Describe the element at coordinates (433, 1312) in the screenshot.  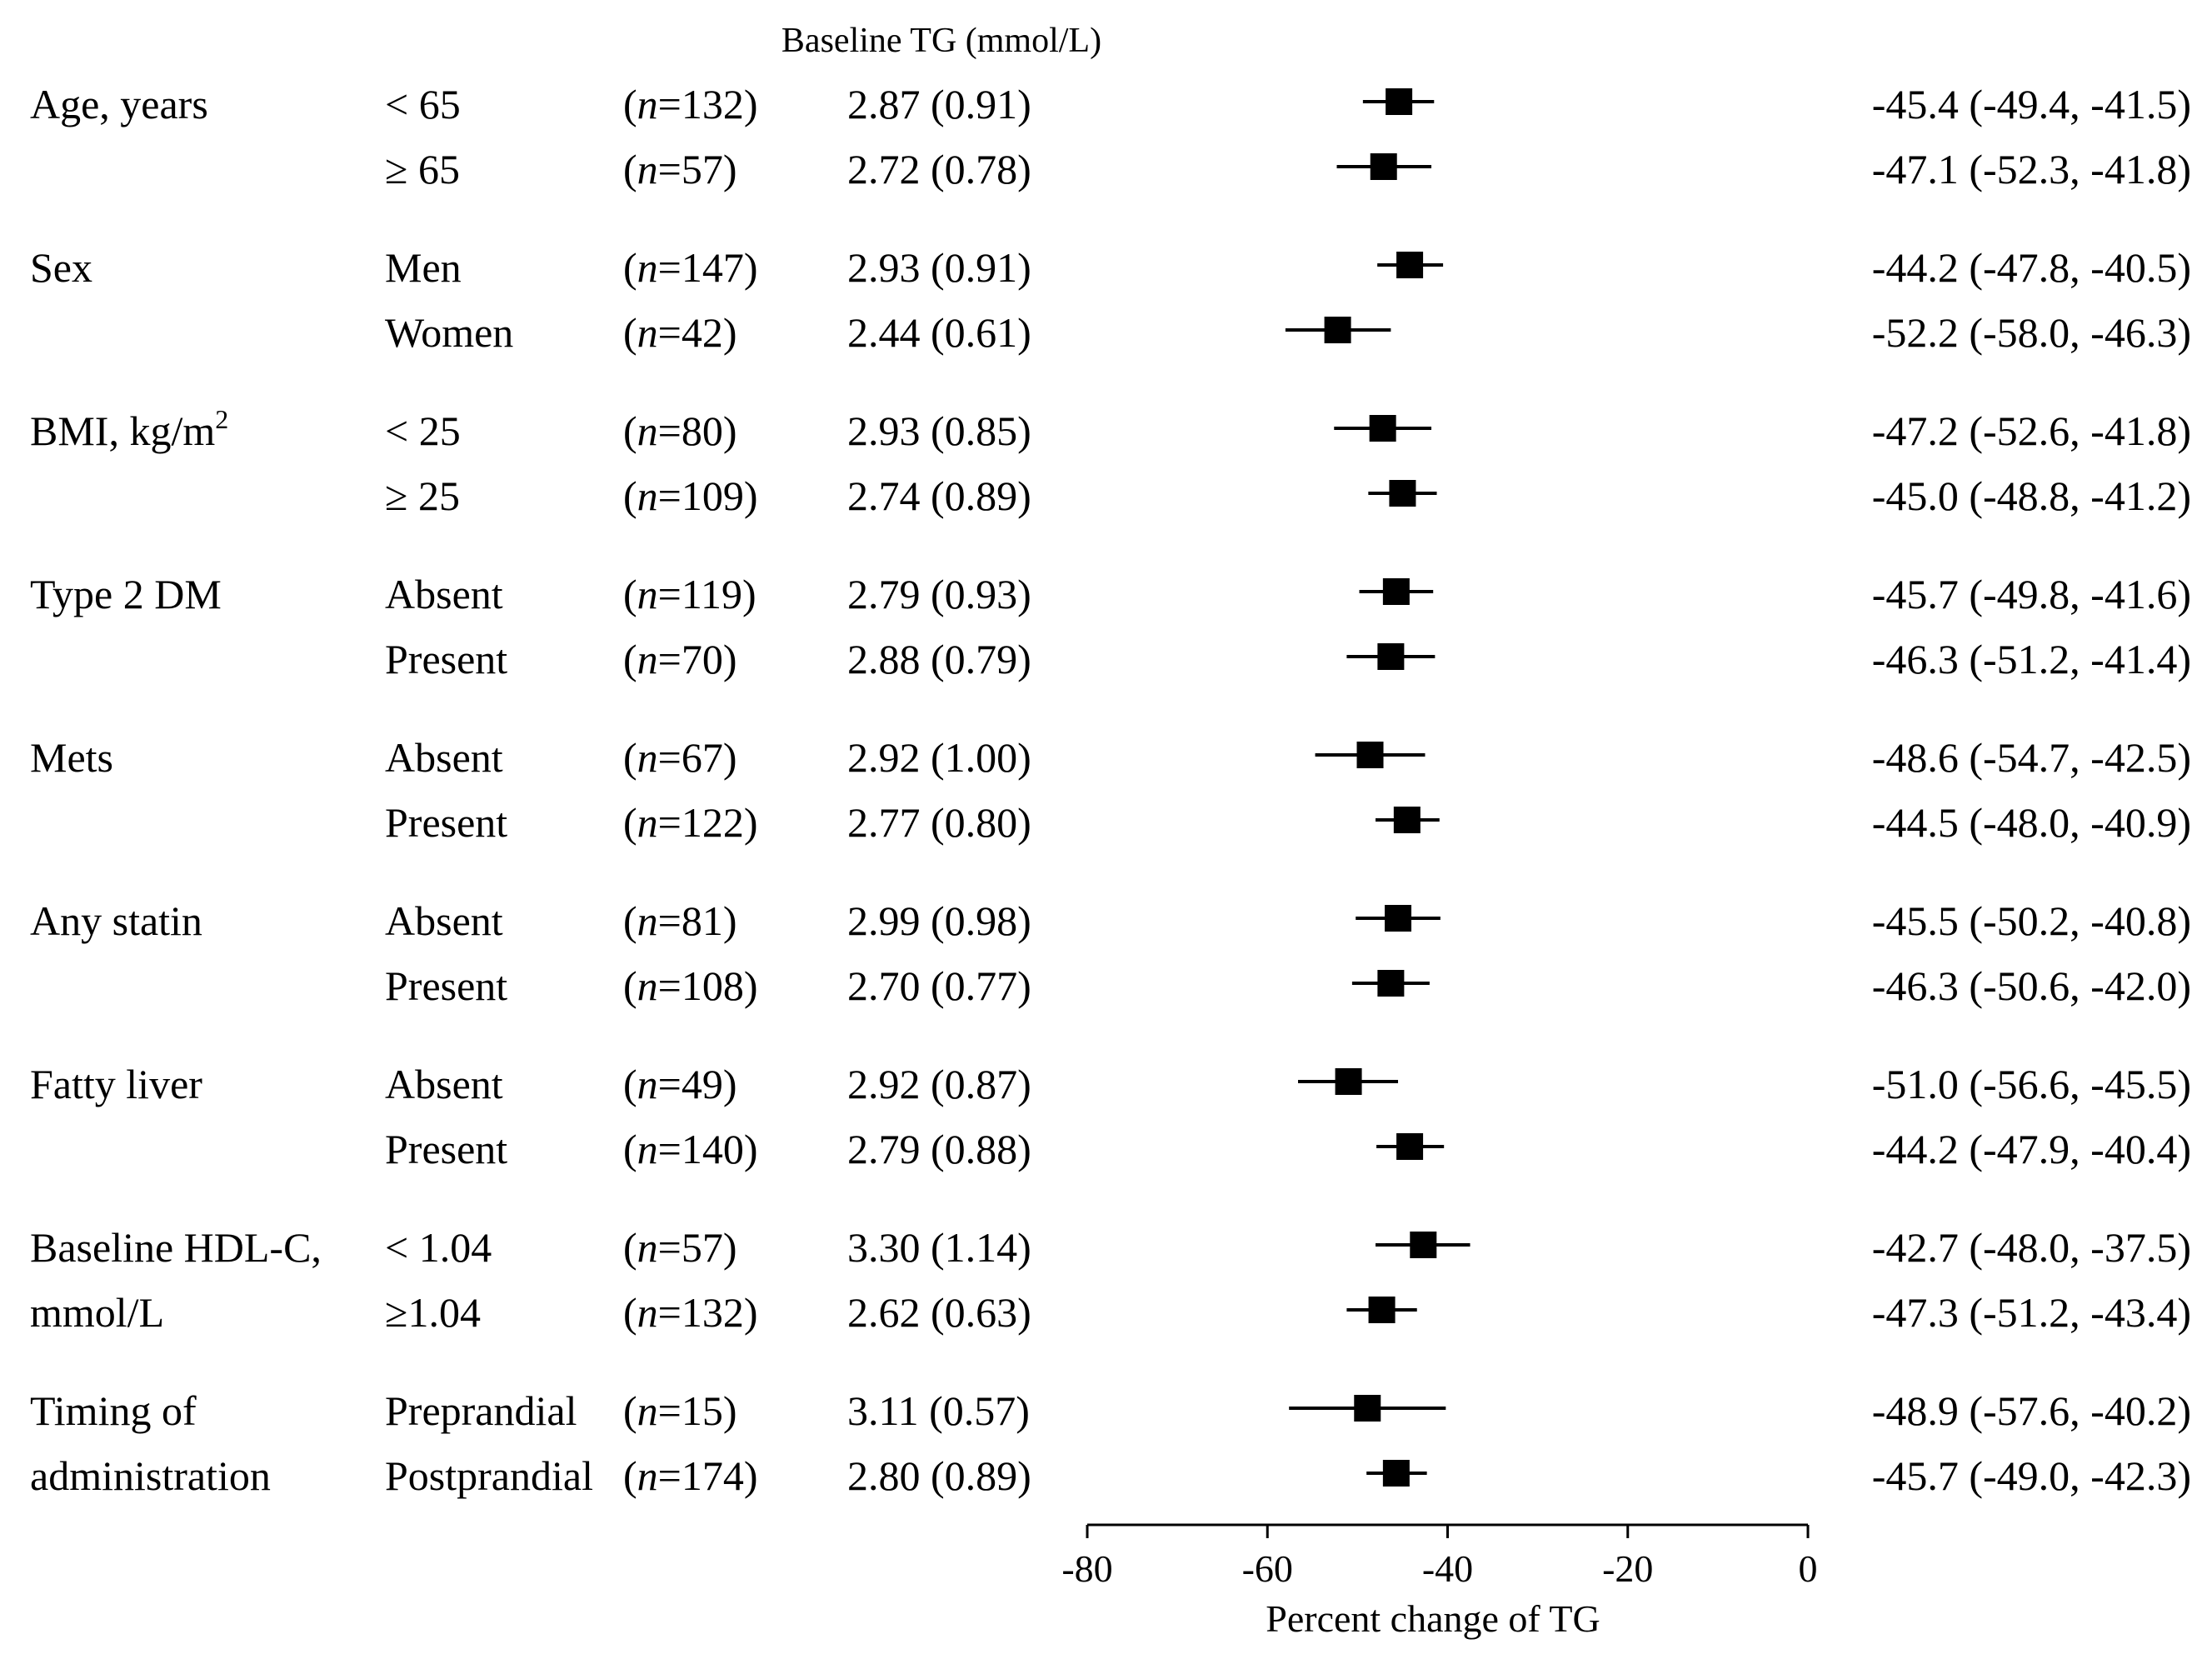
I see `subgroup-label: ≥1.04` at that location.